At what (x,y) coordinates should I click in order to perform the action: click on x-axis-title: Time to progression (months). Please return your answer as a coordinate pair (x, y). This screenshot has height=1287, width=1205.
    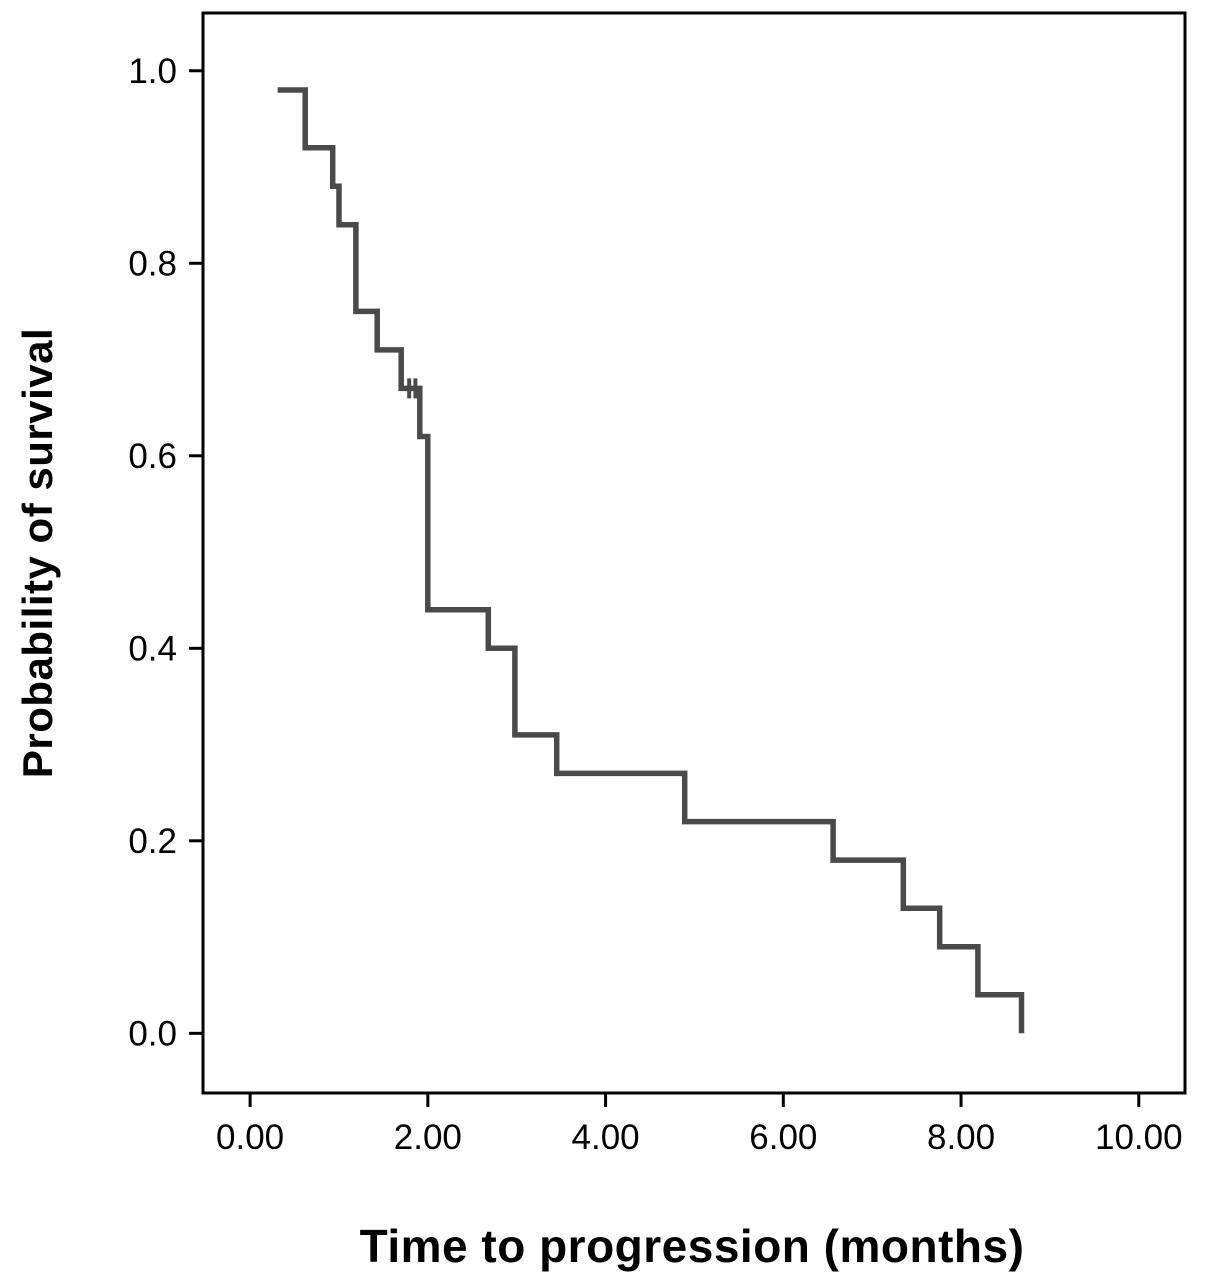
    Looking at the image, I should click on (692, 1246).